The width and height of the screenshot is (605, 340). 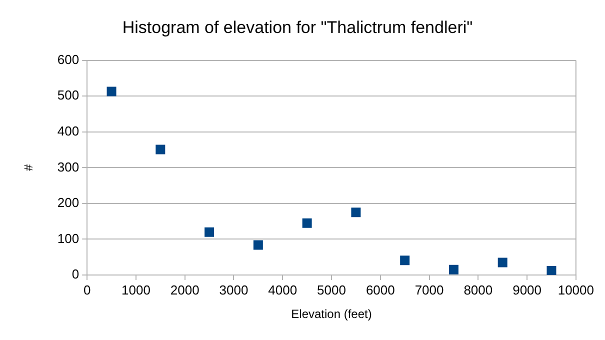 What do you see at coordinates (68, 95) in the screenshot?
I see `y-tick-label: 500` at bounding box center [68, 95].